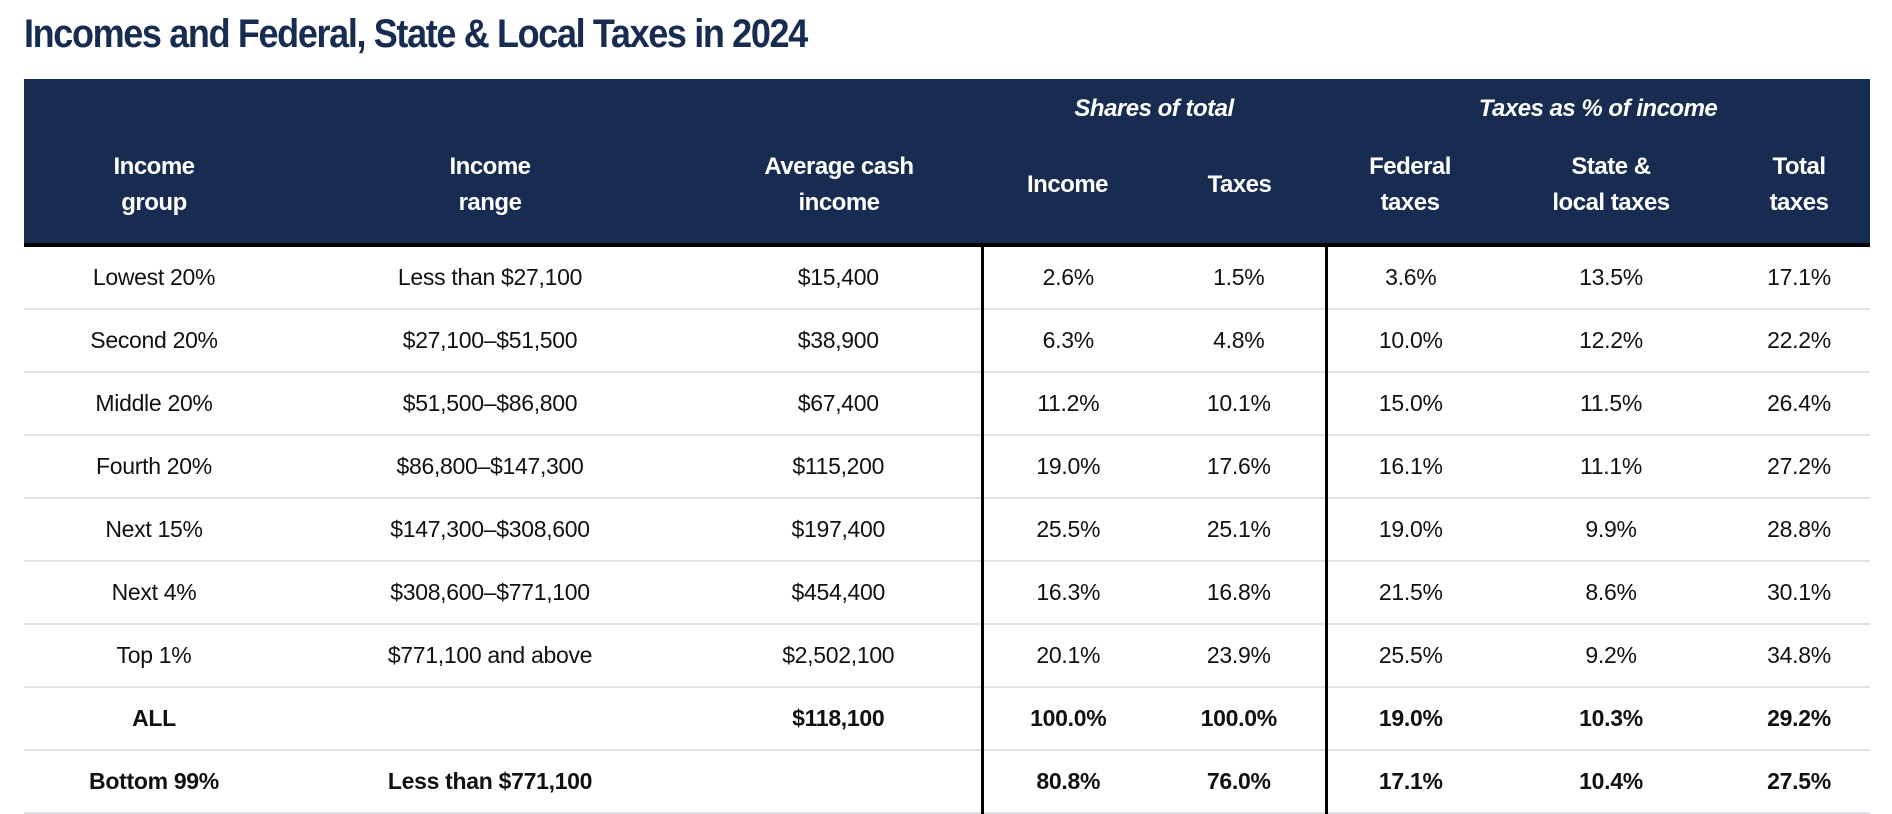 The image size is (1892, 814). I want to click on cell-average-cash-income: $15,400, so click(839, 277).